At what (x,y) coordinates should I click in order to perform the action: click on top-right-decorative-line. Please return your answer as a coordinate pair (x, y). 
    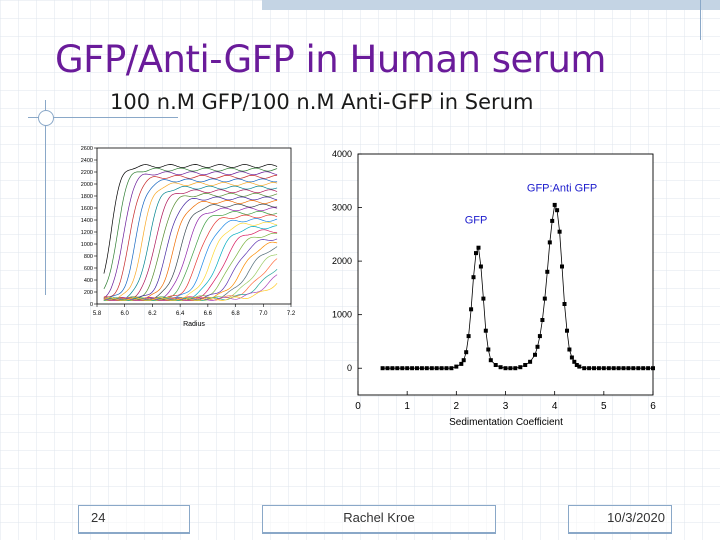
    Looking at the image, I should click on (700, 20).